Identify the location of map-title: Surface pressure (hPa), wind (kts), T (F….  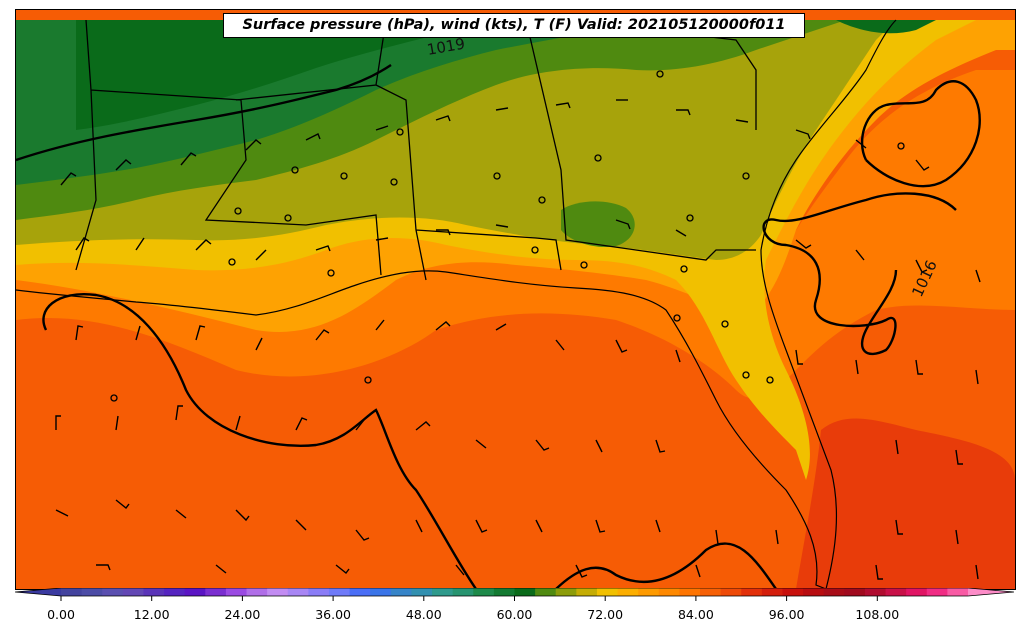
(514, 25).